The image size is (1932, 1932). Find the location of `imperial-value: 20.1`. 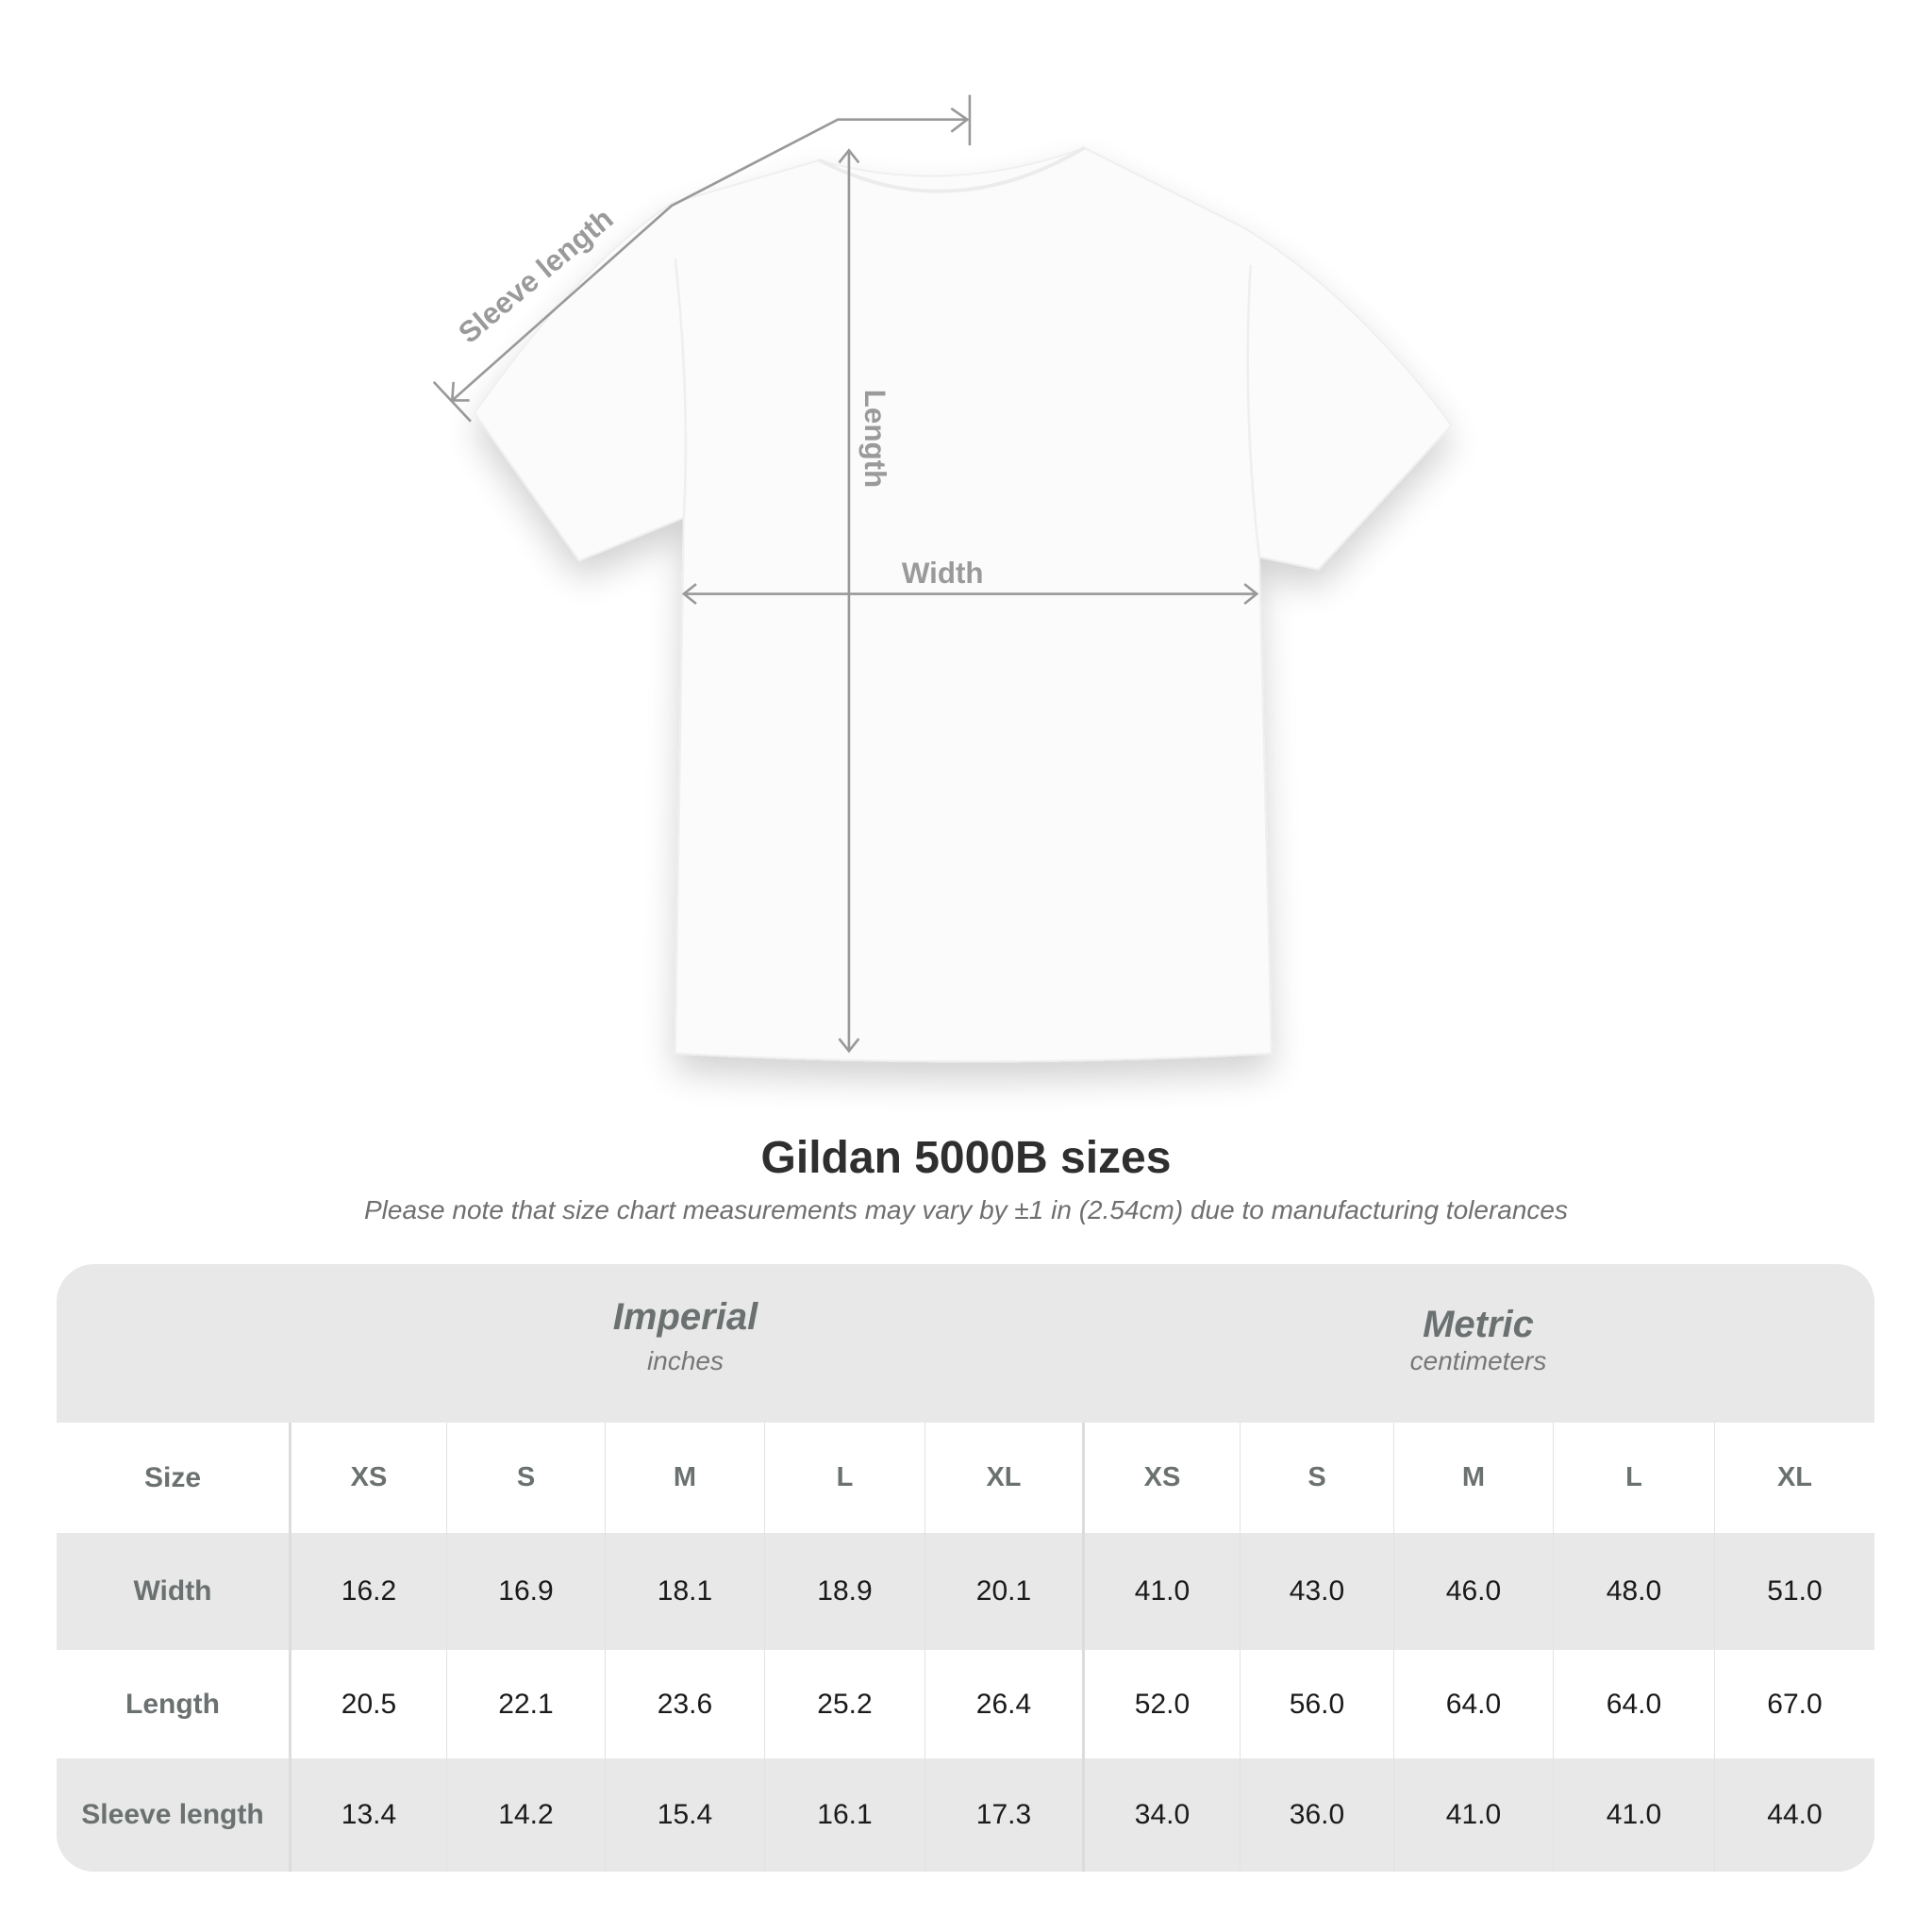

imperial-value: 20.1 is located at coordinates (1003, 1591).